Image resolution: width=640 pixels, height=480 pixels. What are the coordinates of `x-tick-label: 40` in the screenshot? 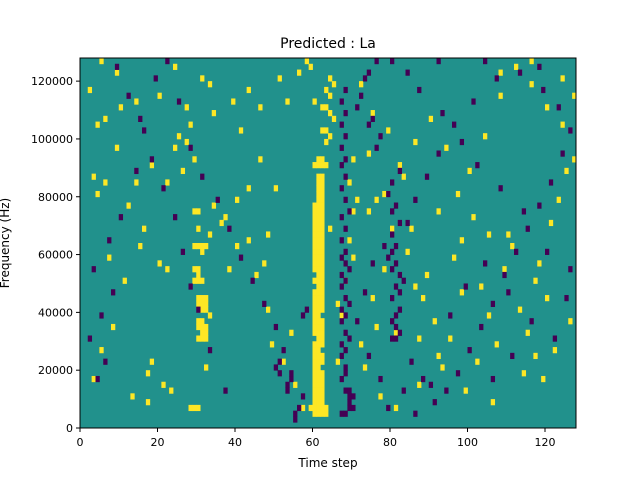 It's located at (235, 442).